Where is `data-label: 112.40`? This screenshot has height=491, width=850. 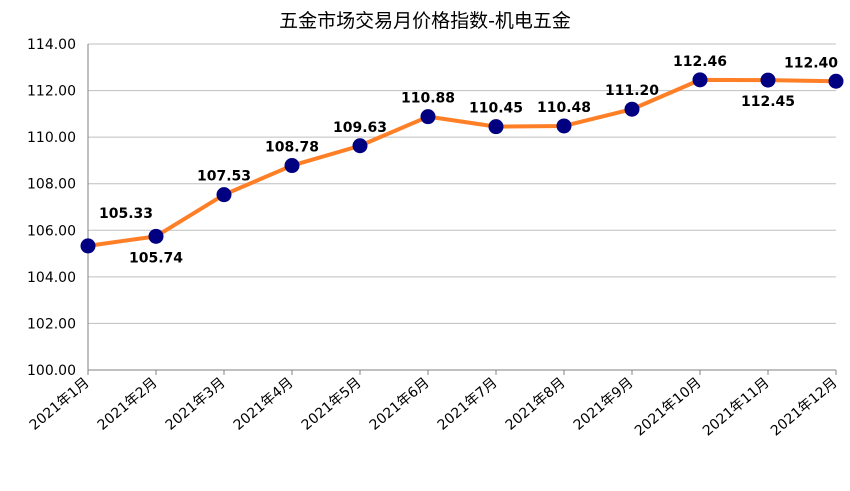 data-label: 112.40 is located at coordinates (811, 63).